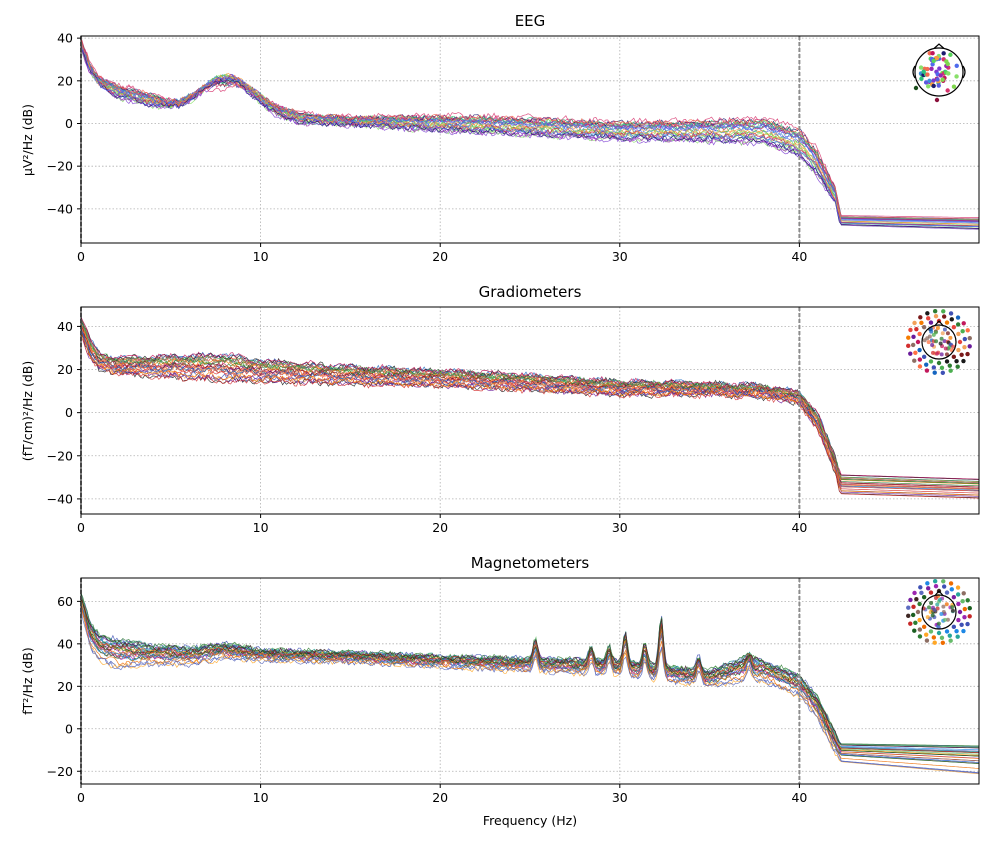 The image size is (1000, 850). Describe the element at coordinates (261, 256) in the screenshot. I see `eeg-x-tick-label: 10` at that location.